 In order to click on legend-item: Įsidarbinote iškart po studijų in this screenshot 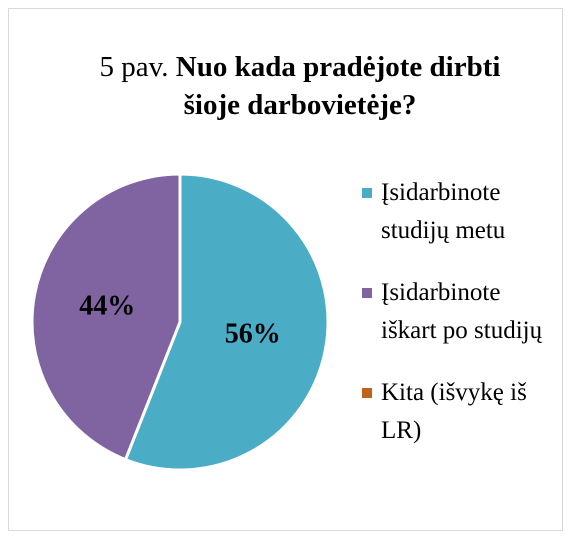, I will do `click(460, 312)`.